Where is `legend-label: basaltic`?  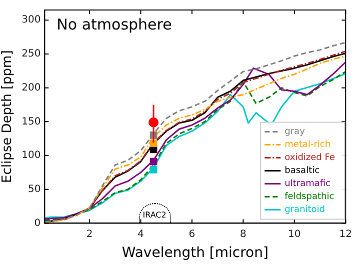 legend-label: basaltic is located at coordinates (302, 171).